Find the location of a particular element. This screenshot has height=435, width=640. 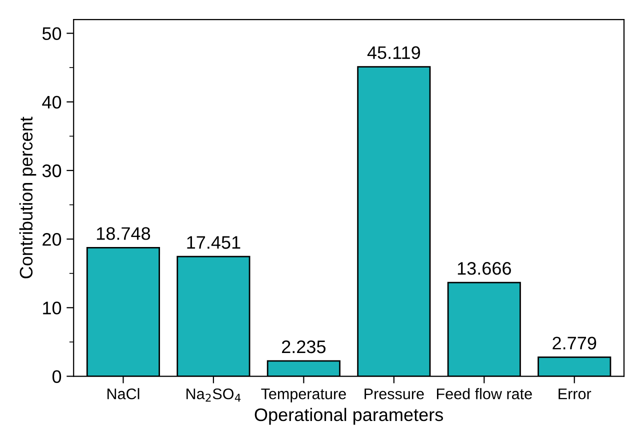

x-tick-label: Feed flow rate is located at coordinates (484, 394).